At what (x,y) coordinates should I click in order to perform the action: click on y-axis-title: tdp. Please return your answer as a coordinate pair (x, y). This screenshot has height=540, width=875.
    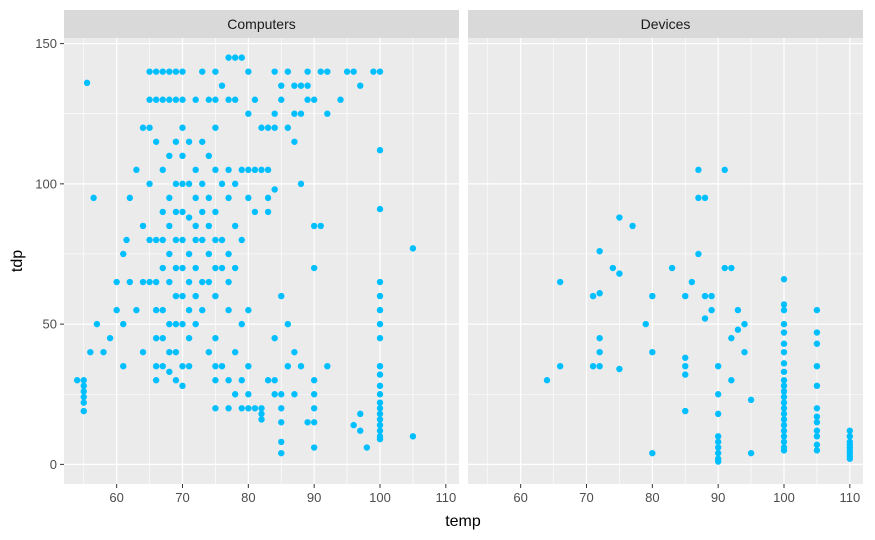
    Looking at the image, I should click on (17, 261).